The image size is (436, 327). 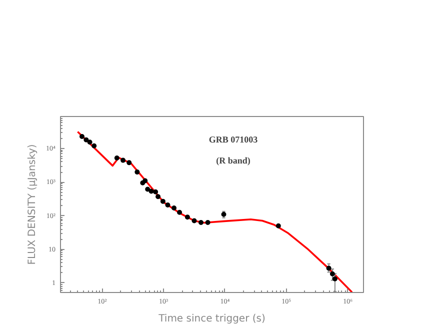 I want to click on annotation: GRB 071003, so click(x=233, y=139).